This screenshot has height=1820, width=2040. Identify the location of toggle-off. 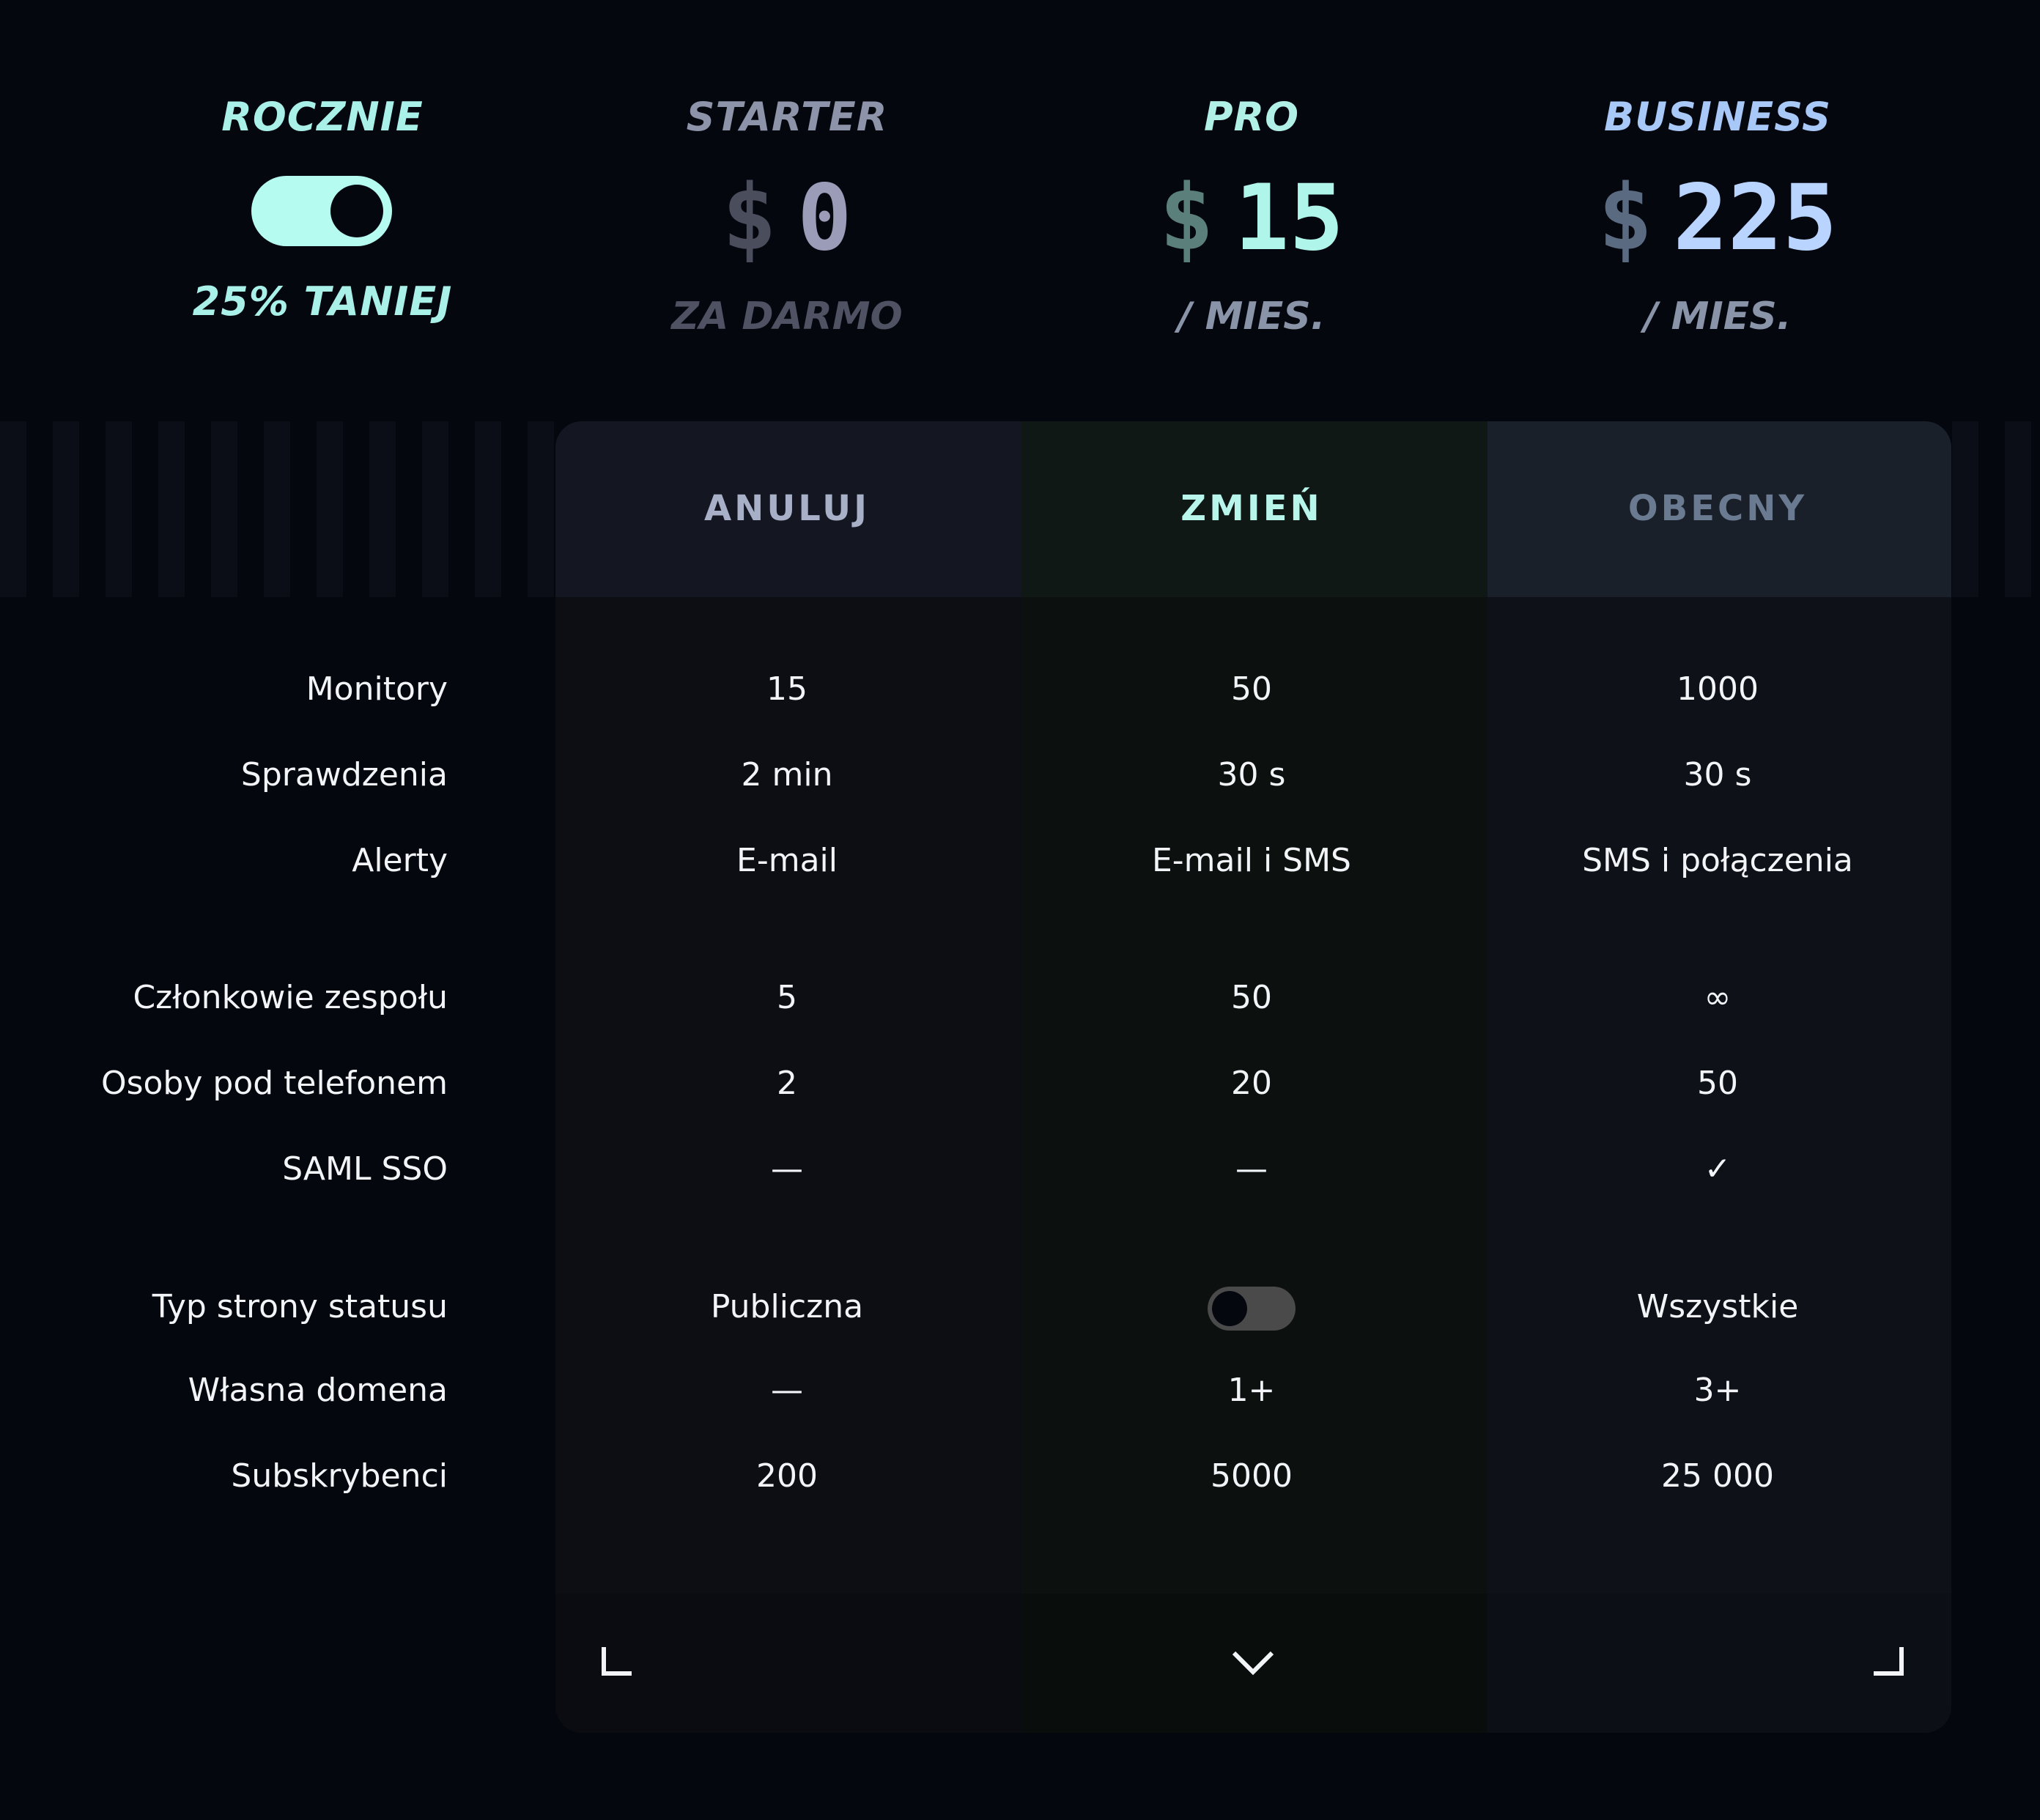
(1252, 1309).